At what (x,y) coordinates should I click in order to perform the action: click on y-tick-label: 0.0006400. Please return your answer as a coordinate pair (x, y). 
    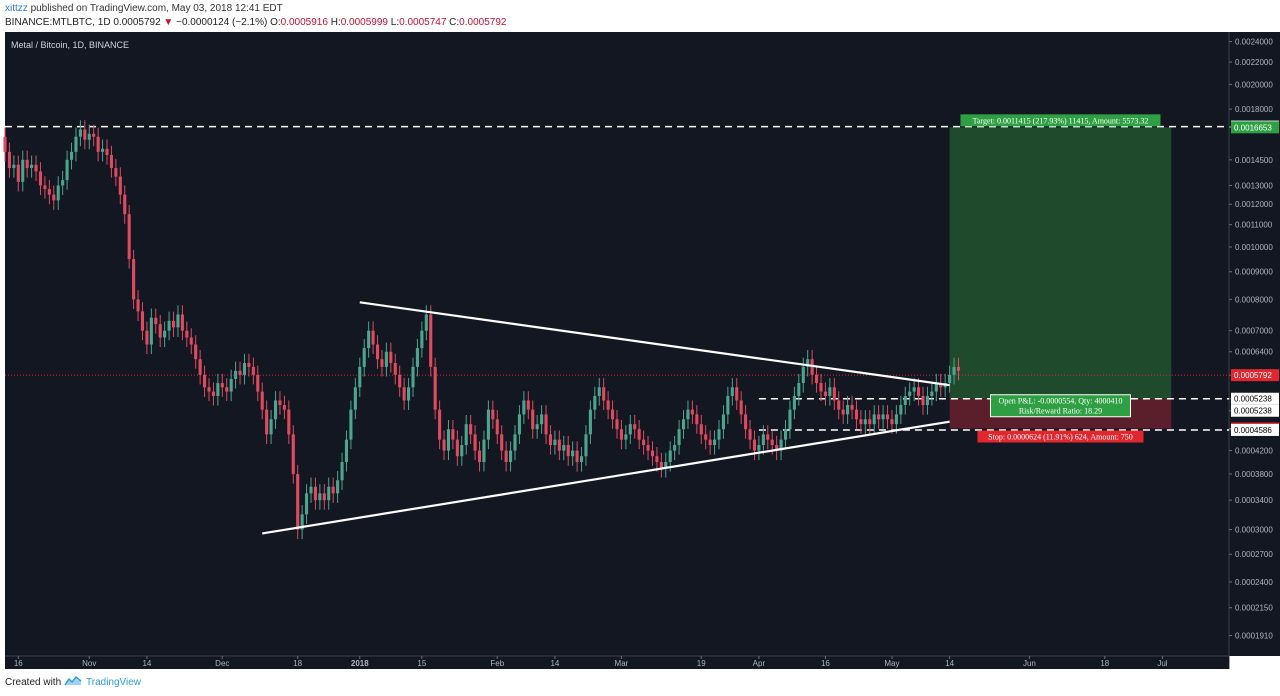
    Looking at the image, I should click on (1254, 352).